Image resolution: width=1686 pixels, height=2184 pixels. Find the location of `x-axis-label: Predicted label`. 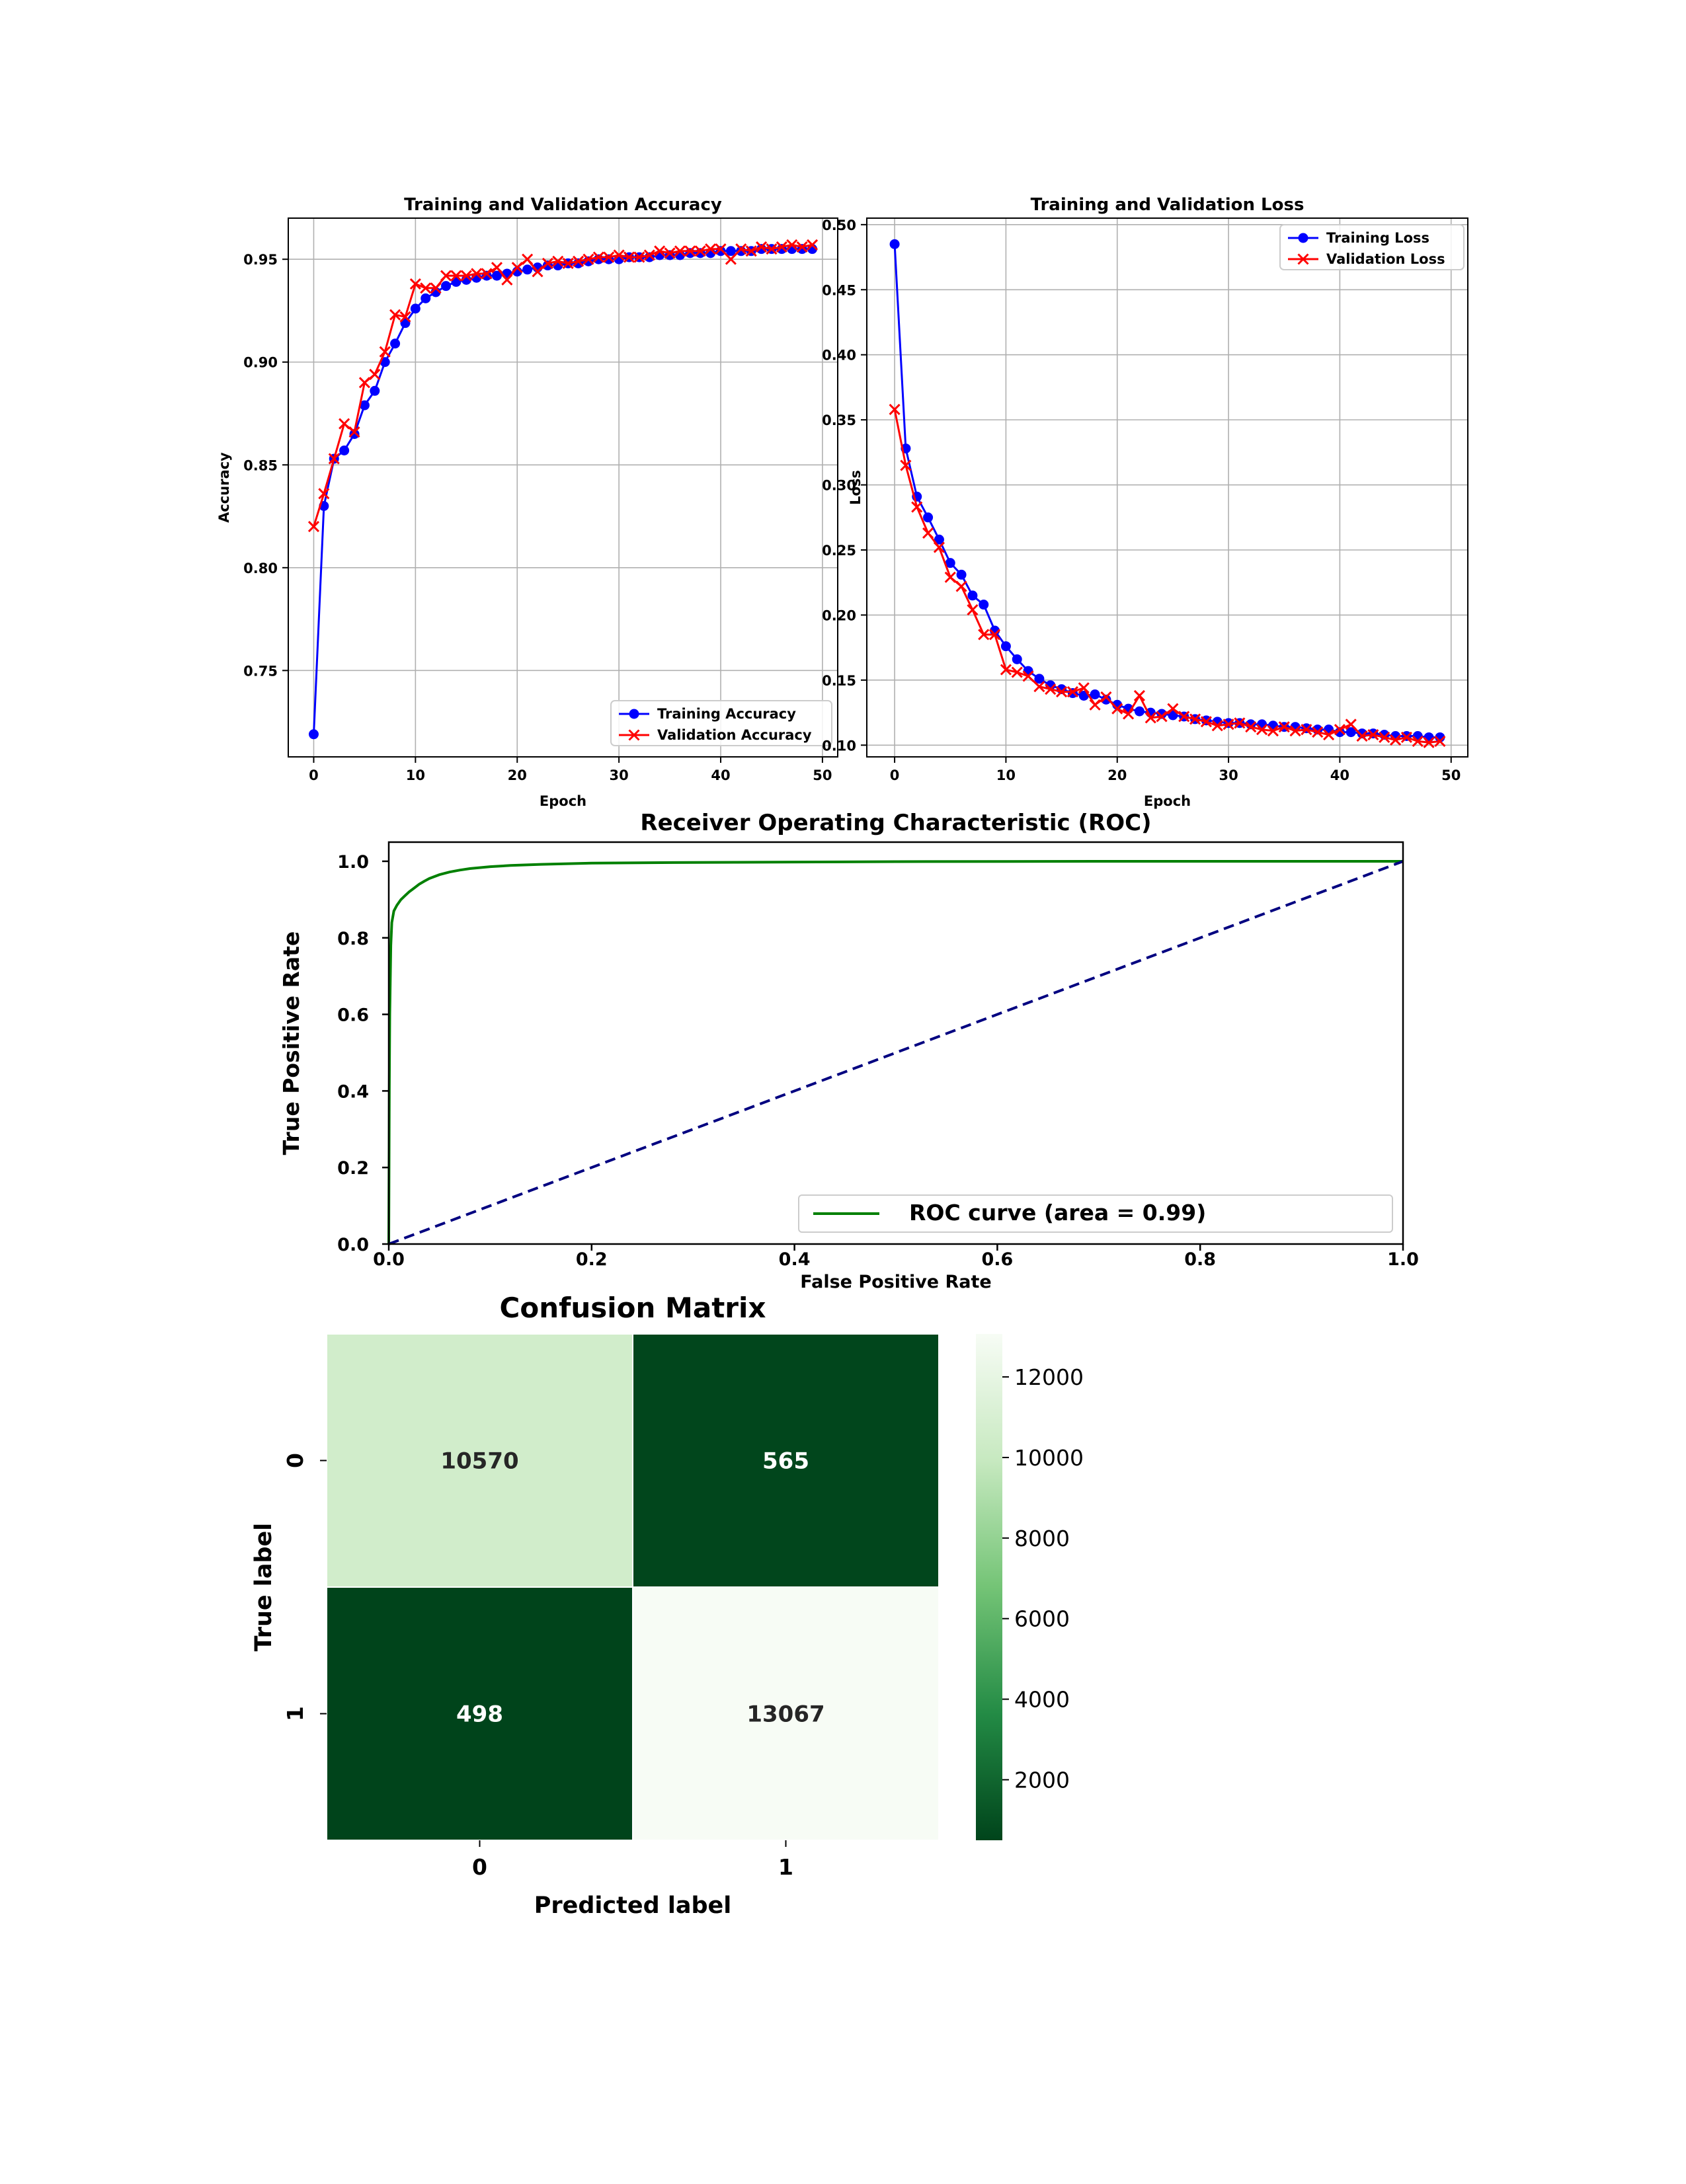

x-axis-label: Predicted label is located at coordinates (633, 1906).